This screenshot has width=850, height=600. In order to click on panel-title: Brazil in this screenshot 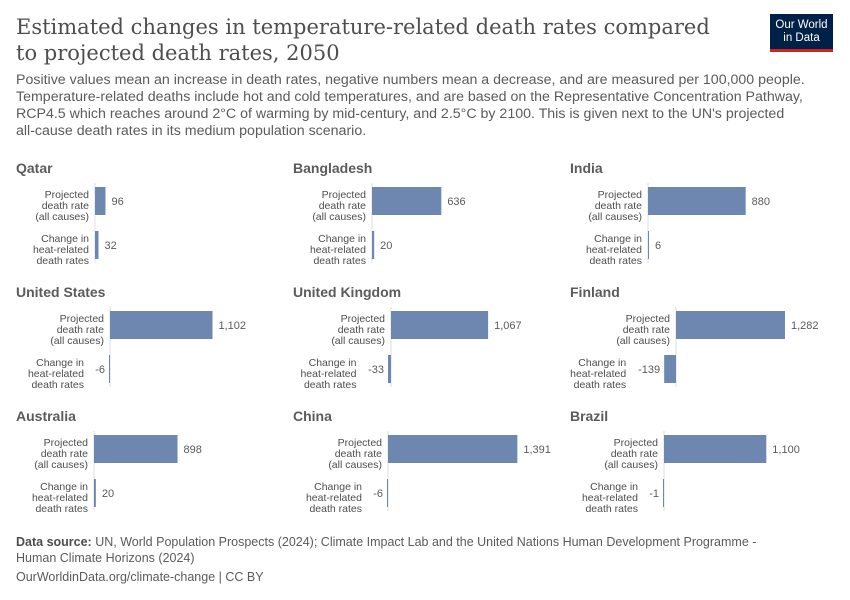, I will do `click(589, 416)`.